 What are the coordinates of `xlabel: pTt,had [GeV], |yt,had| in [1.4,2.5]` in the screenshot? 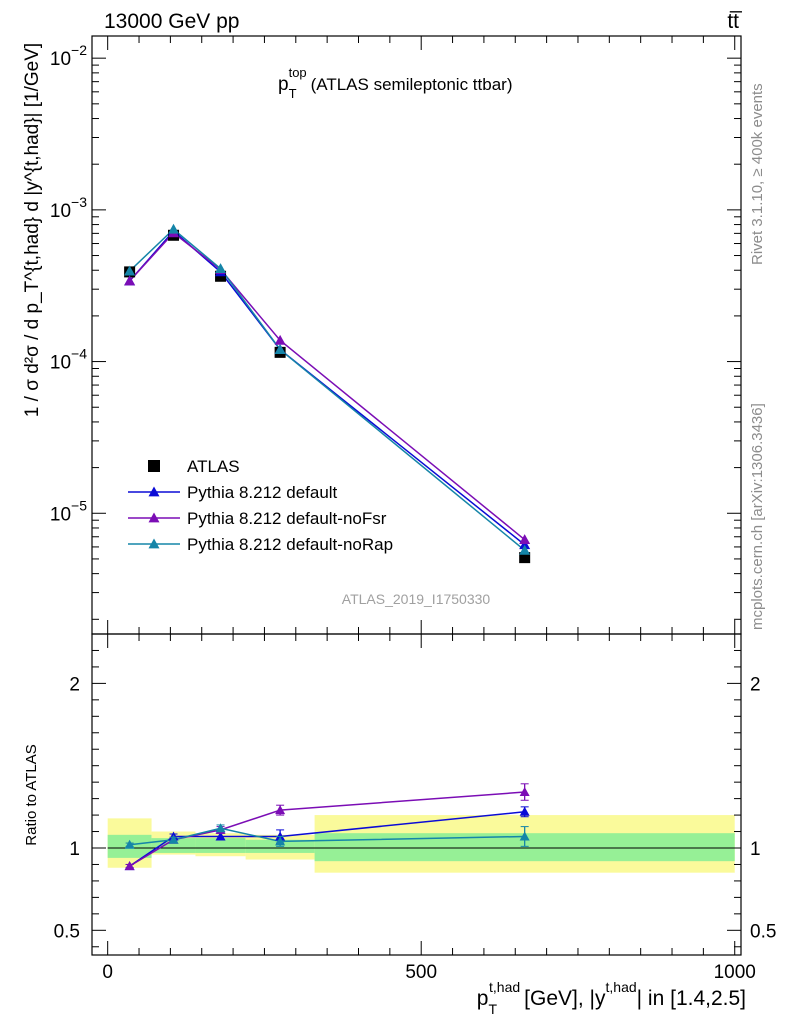 It's located at (611, 998).